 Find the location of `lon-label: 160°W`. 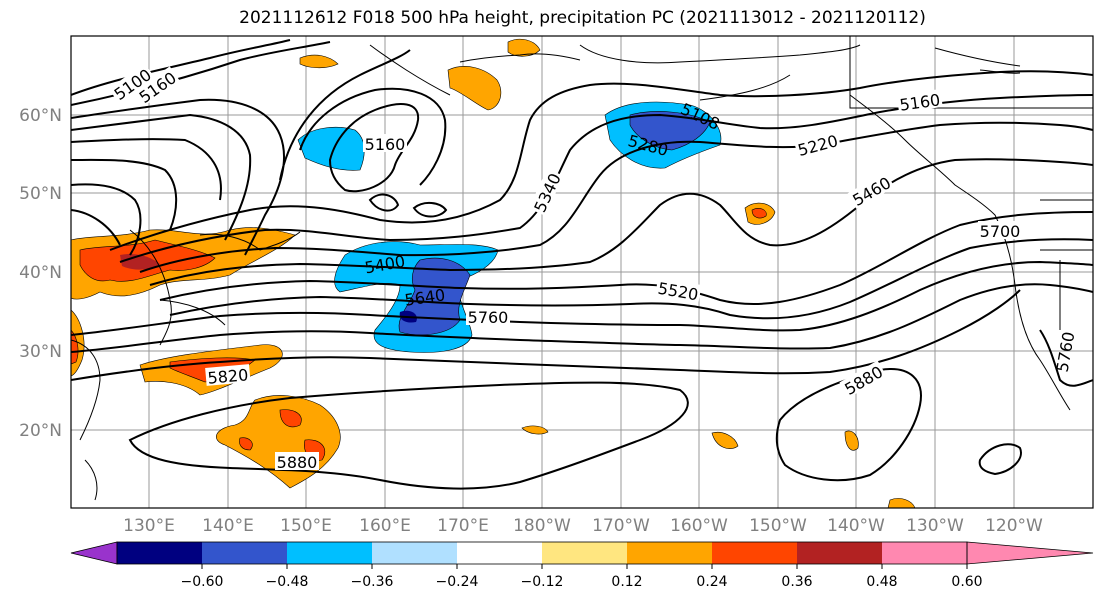

lon-label: 160°W is located at coordinates (699, 526).